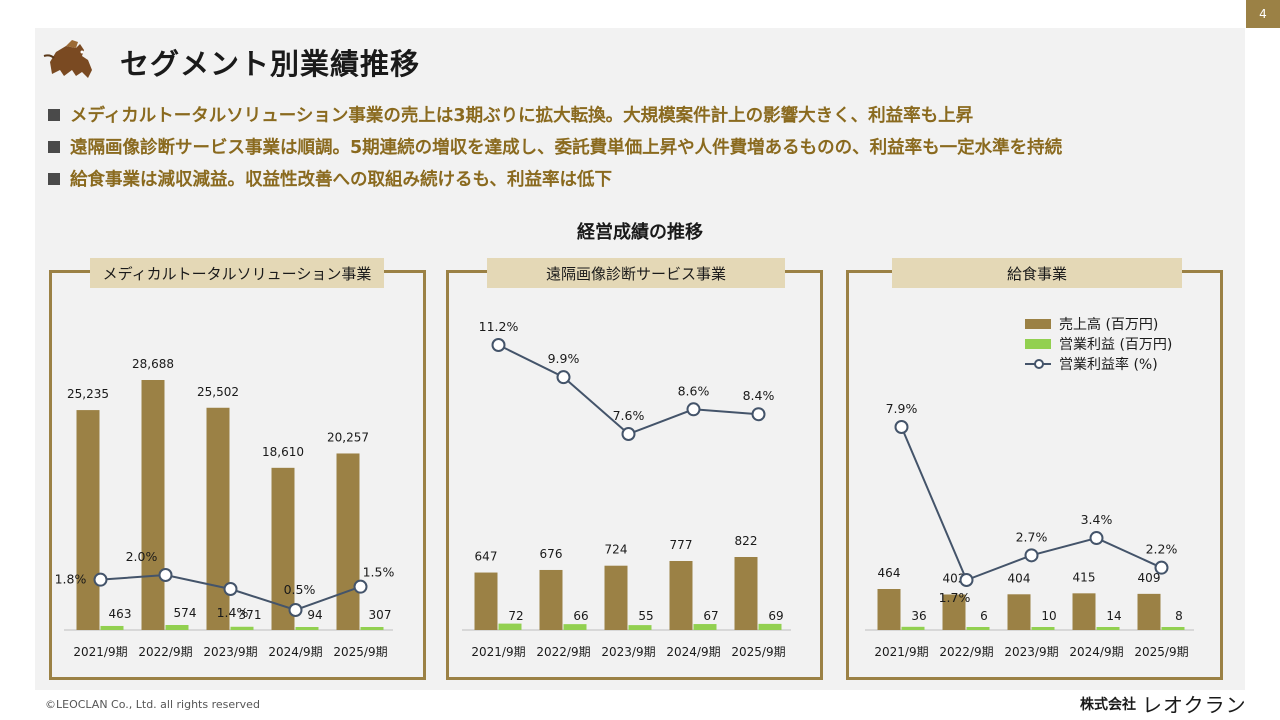  What do you see at coordinates (902, 408) in the screenshot?
I see `margin-data-label: 7.9%` at bounding box center [902, 408].